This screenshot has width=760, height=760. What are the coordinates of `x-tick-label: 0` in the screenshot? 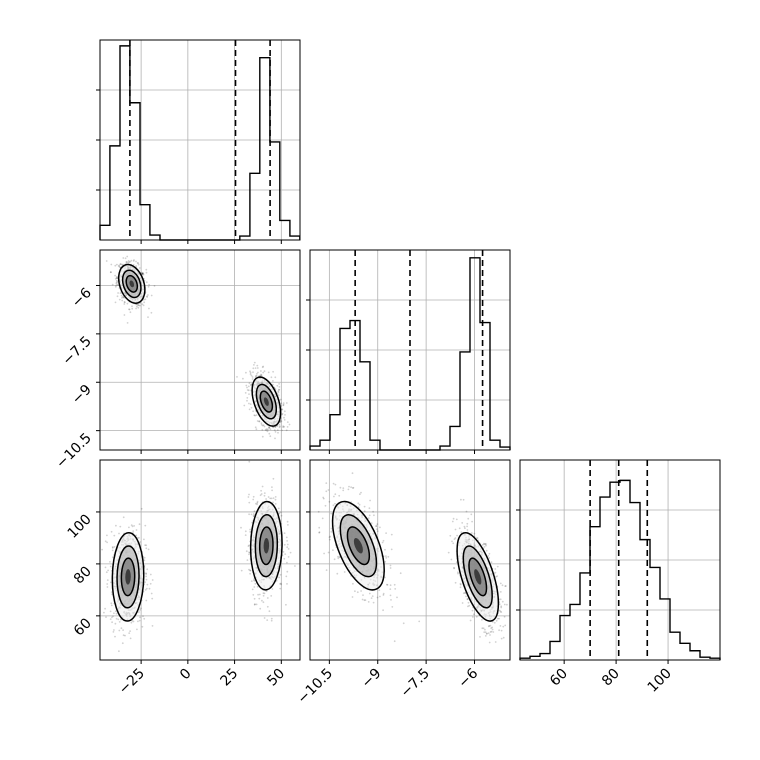 It's located at (186, 675).